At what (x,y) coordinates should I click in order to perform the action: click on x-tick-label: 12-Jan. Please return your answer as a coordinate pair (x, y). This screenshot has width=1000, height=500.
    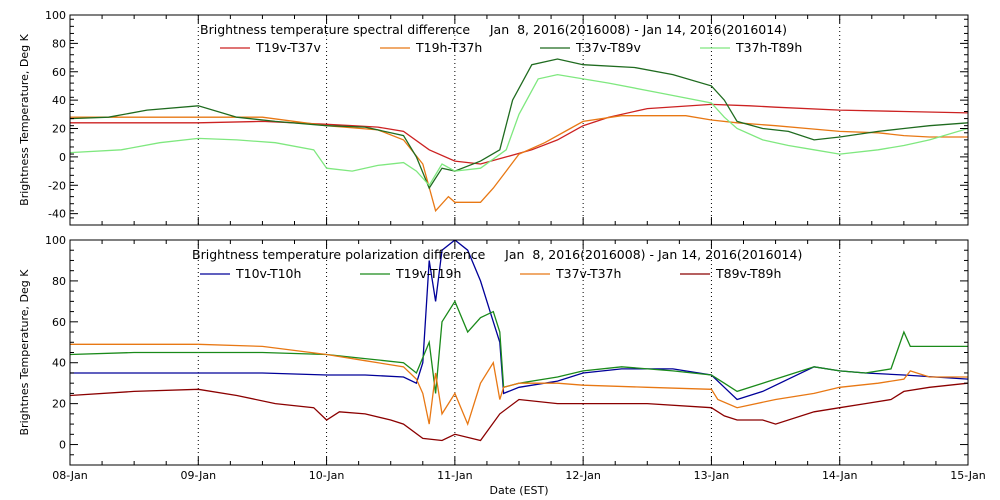
    Looking at the image, I should click on (583, 475).